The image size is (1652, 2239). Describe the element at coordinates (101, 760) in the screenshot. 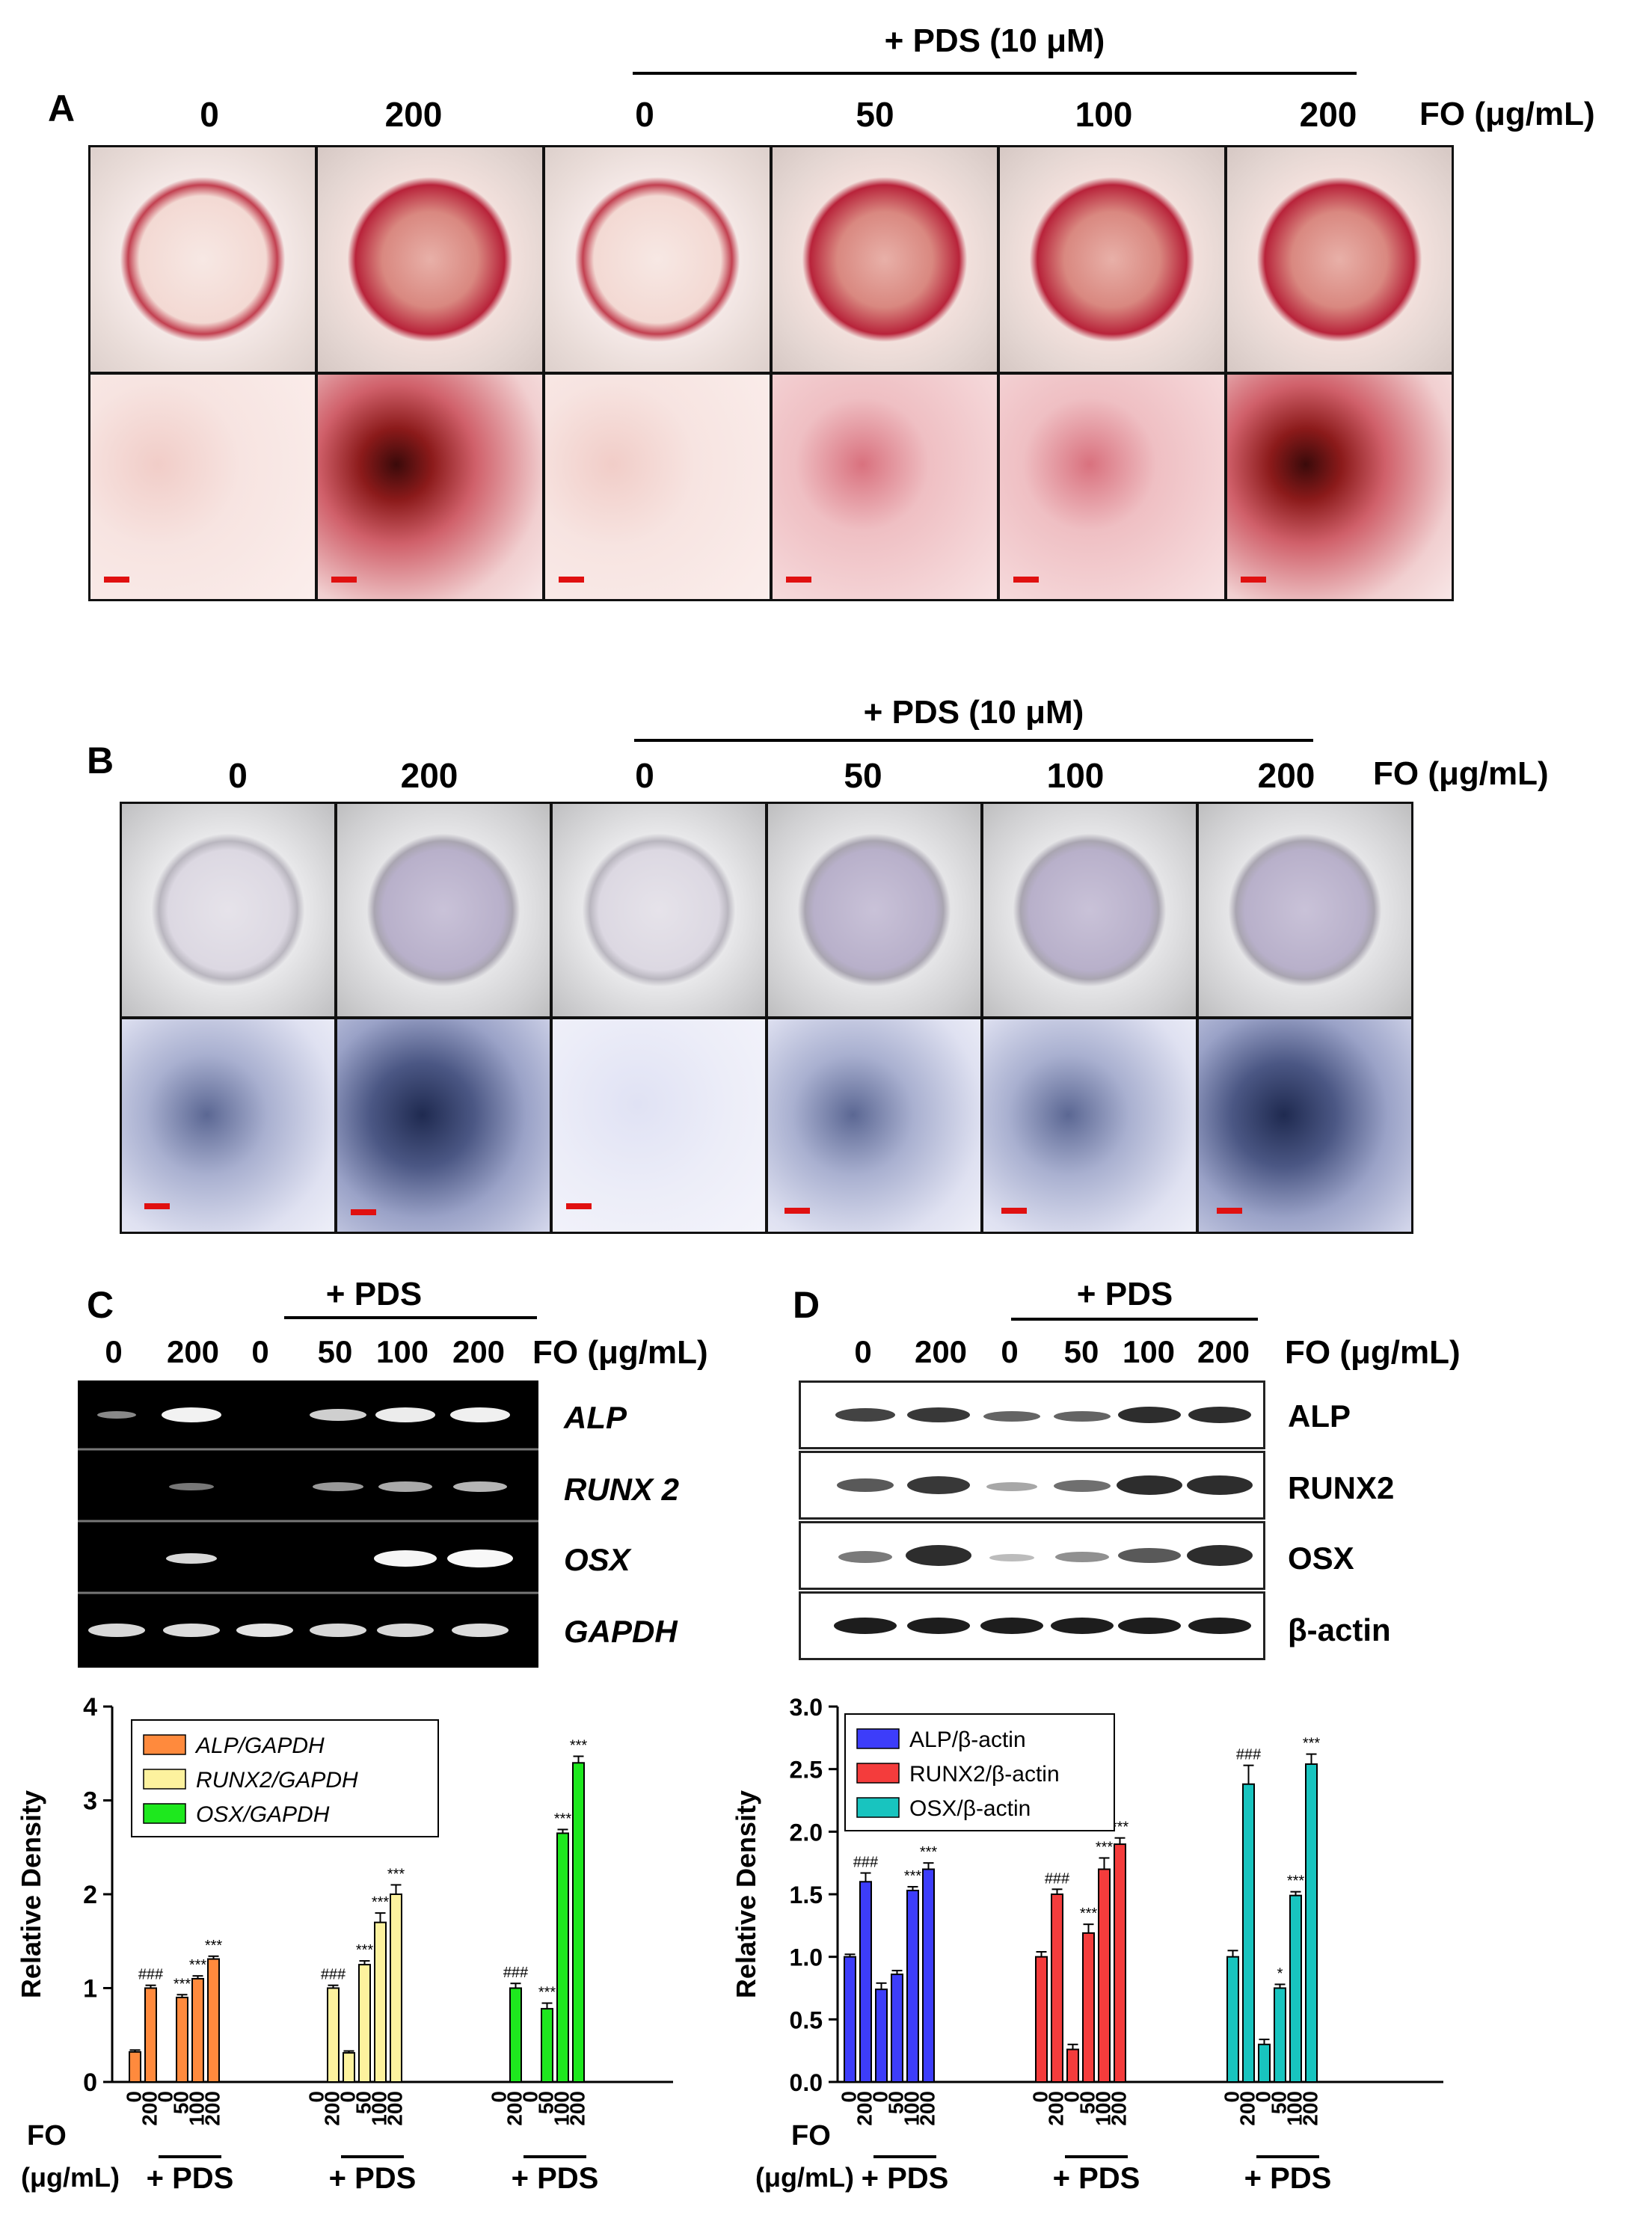

I see `panel-b-letter: B` at that location.